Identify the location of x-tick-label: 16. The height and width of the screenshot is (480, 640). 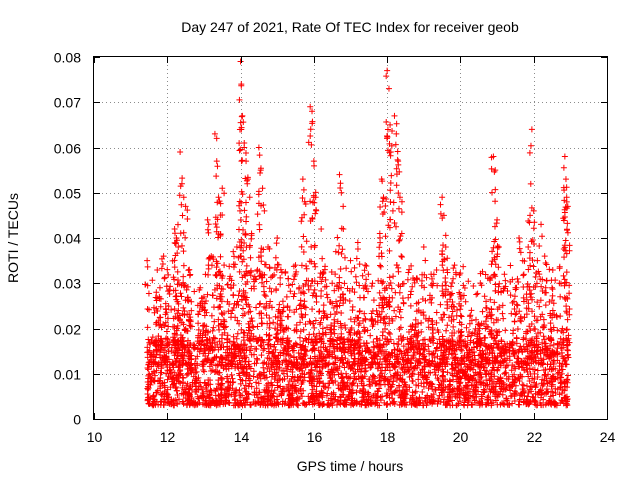
(315, 437).